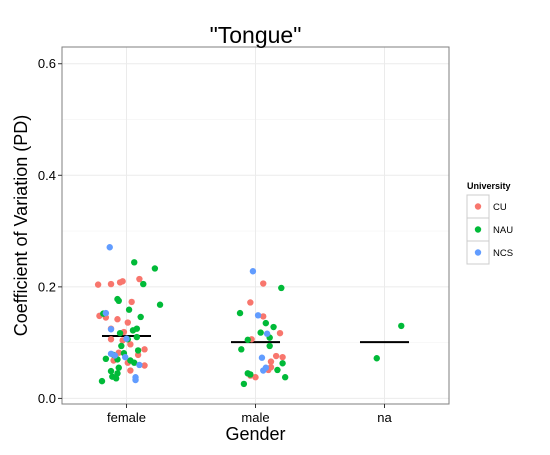  I want to click on y-tick-label: 0.6, so click(47, 63).